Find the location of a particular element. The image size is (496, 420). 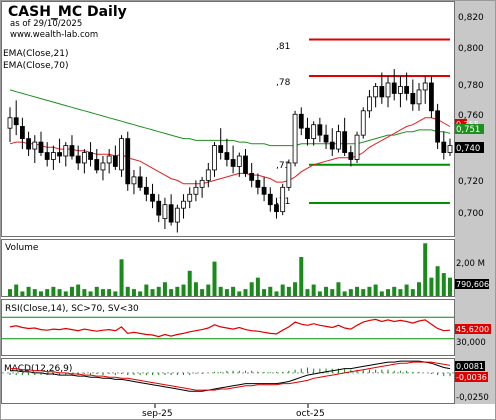

volume-label: Volume is located at coordinates (22, 248).